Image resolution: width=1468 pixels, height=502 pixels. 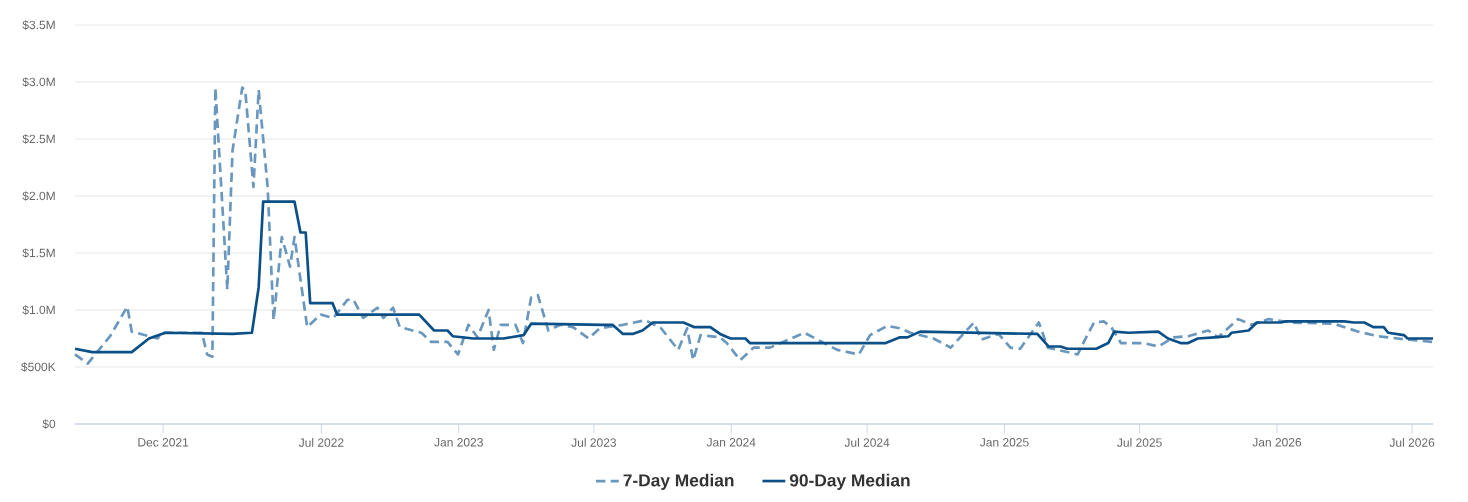 I want to click on y-tick-label: $0, so click(x=49, y=424).